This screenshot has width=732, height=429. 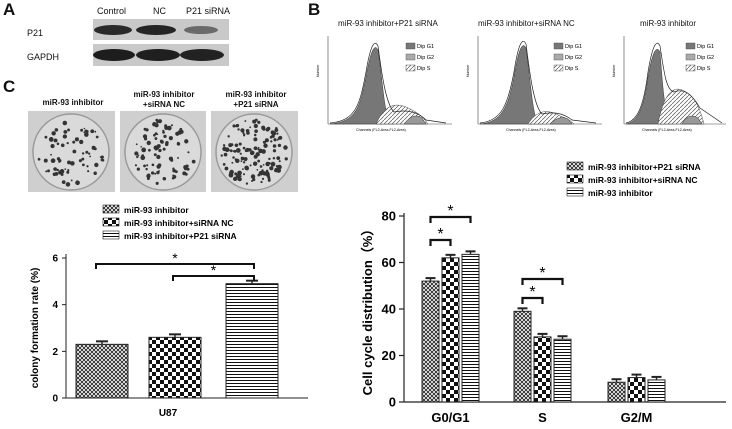 What do you see at coordinates (35, 33) in the screenshot?
I see `wb-row-label-p21: P21` at bounding box center [35, 33].